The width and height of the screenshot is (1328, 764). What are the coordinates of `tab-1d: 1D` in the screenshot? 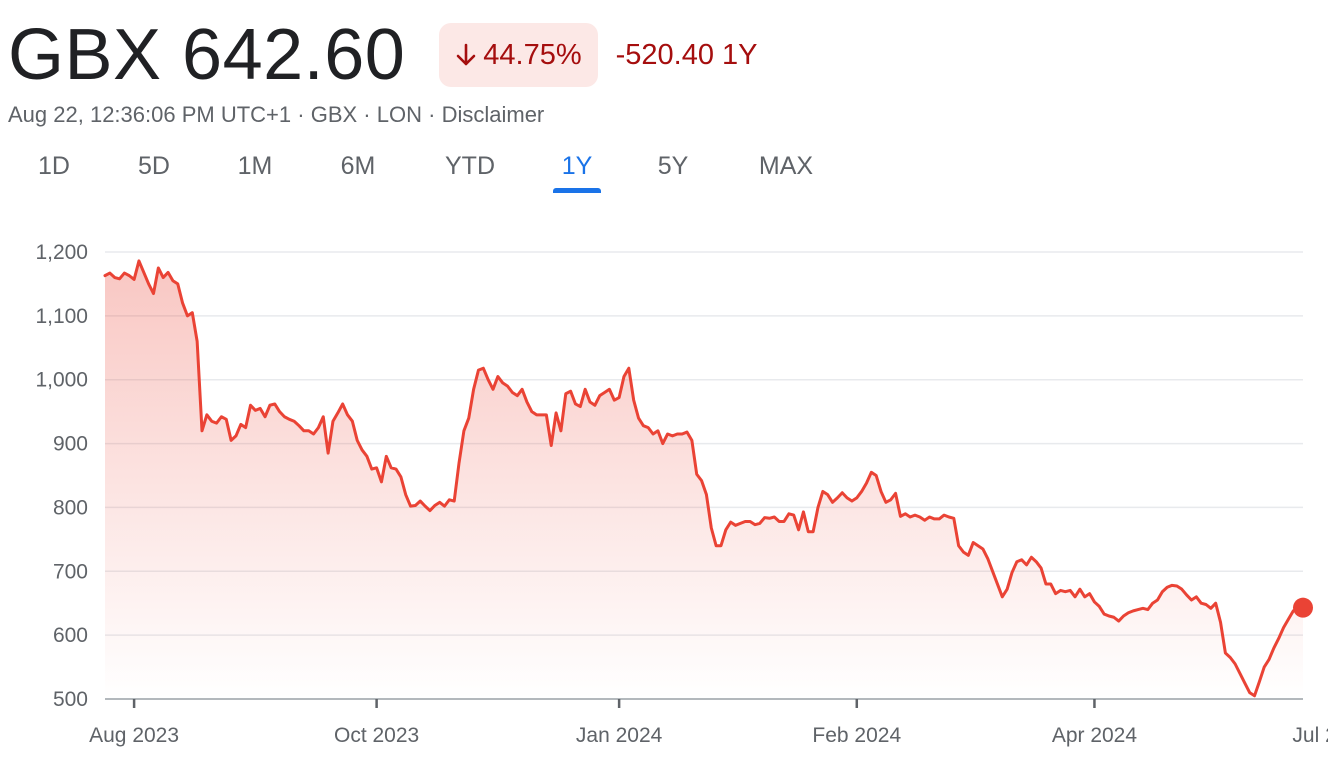 It's located at (54, 166).